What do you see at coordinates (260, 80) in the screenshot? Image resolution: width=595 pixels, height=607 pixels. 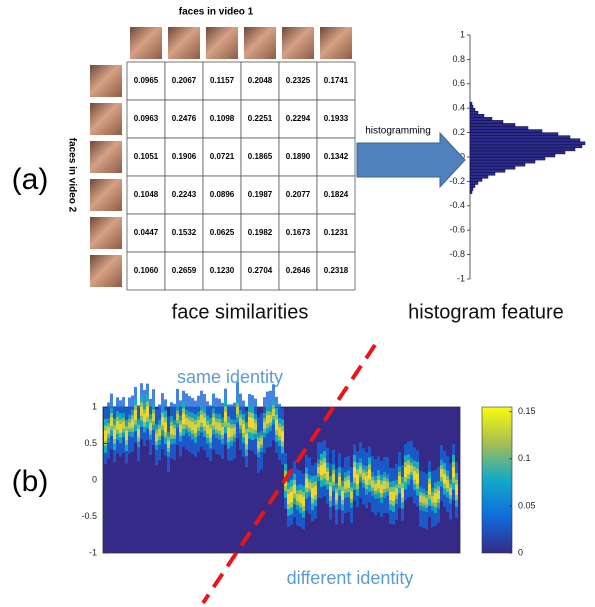 I see `cell-value: 0.2048` at bounding box center [260, 80].